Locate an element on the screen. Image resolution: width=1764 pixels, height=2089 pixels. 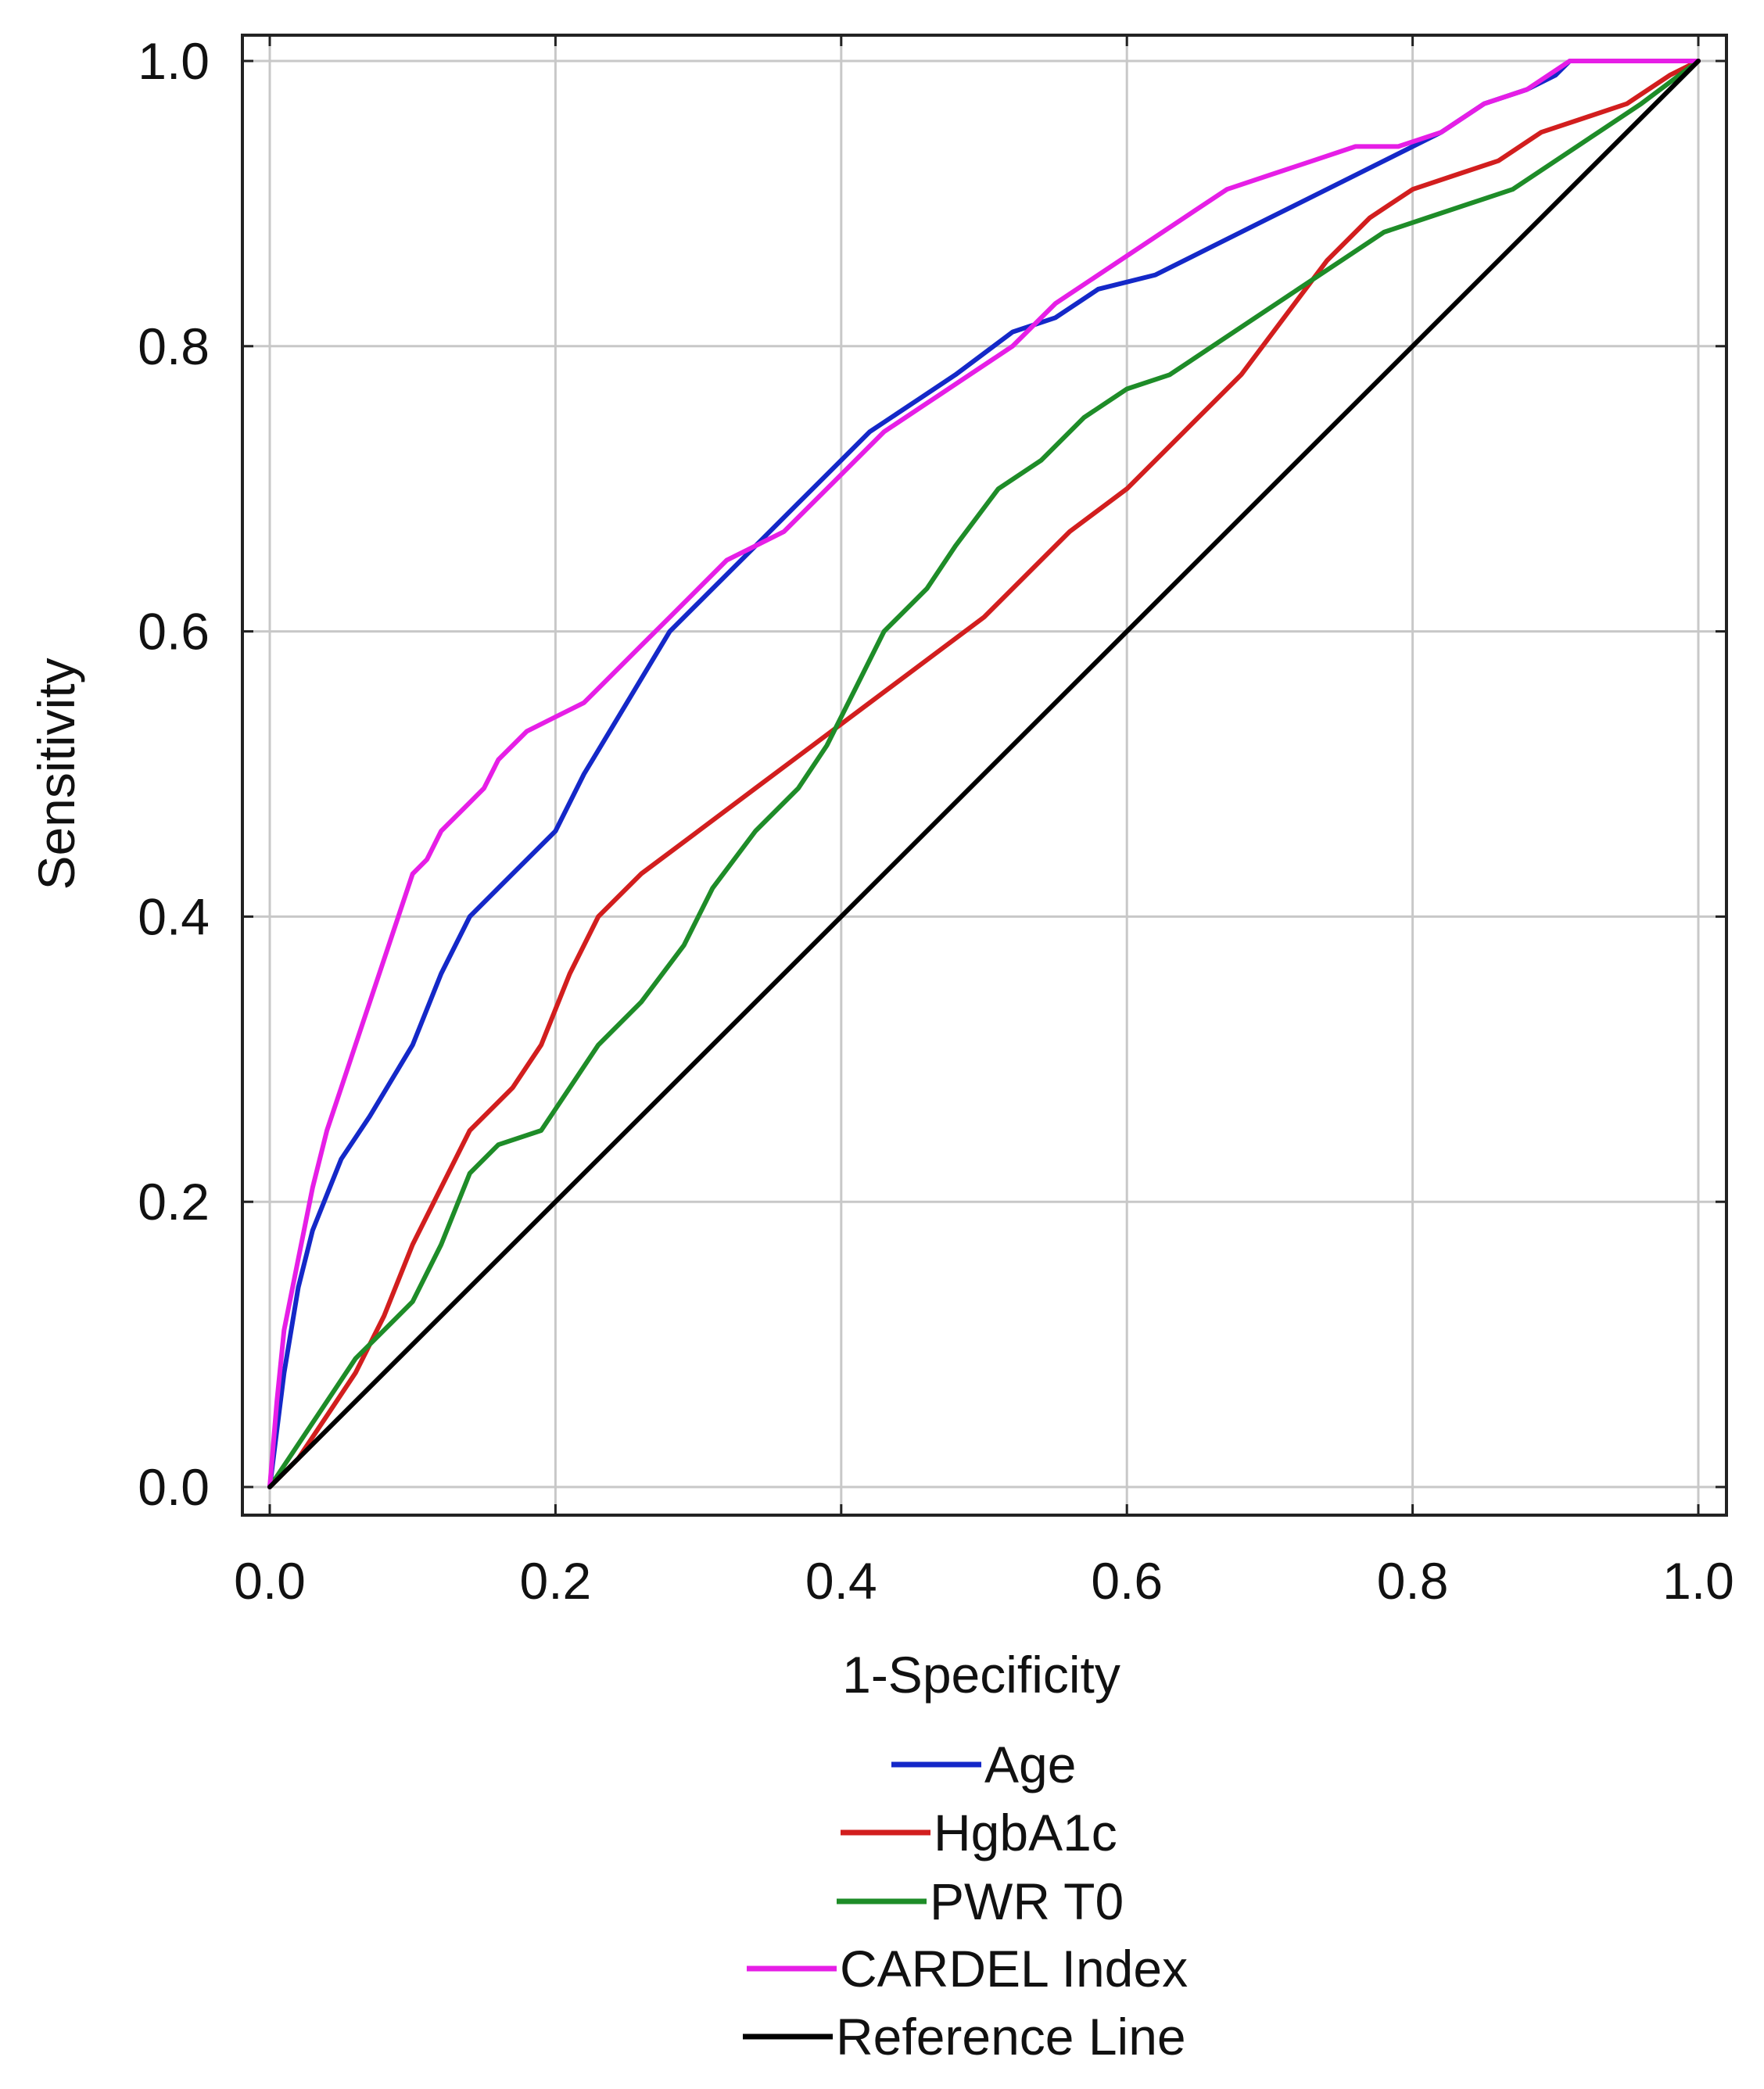
x-tick-label-3: 0.6 is located at coordinates (1127, 1581).